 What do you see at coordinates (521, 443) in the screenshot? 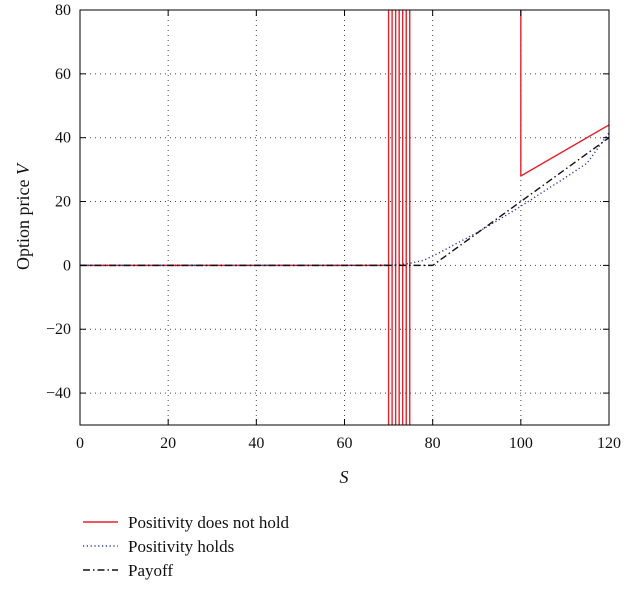
I see `x-tick-label: 100` at bounding box center [521, 443].